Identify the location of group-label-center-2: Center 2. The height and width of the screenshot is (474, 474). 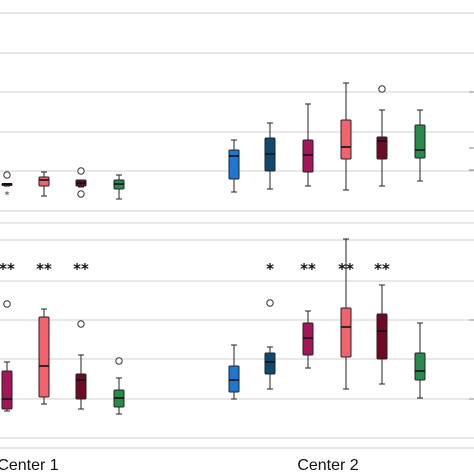
(327, 465).